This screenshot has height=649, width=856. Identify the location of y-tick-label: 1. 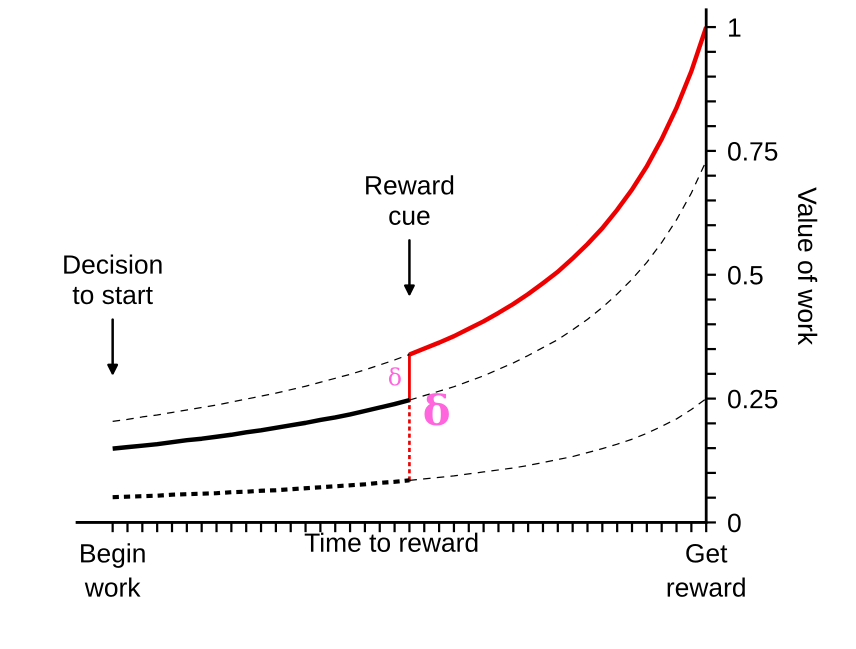
(734, 27).